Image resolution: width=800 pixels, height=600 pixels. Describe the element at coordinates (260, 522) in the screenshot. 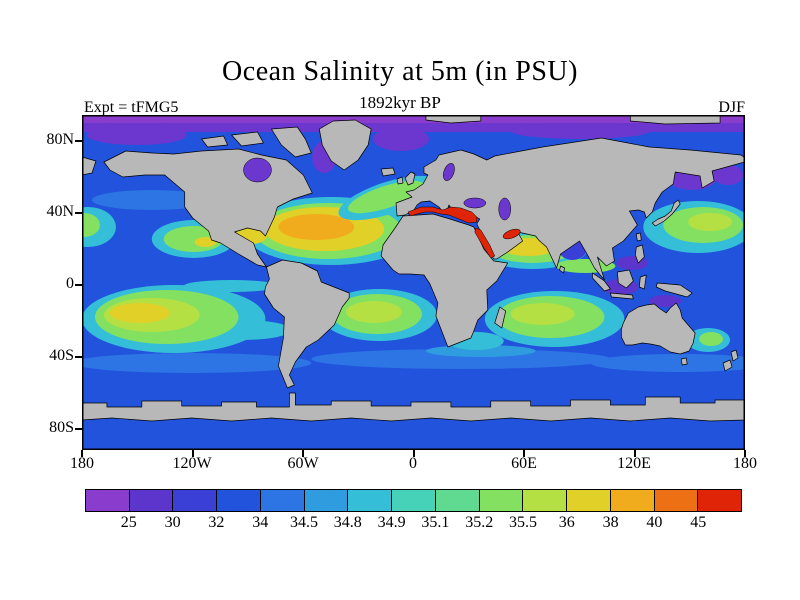

I see `colorbar-level-label: 34` at that location.